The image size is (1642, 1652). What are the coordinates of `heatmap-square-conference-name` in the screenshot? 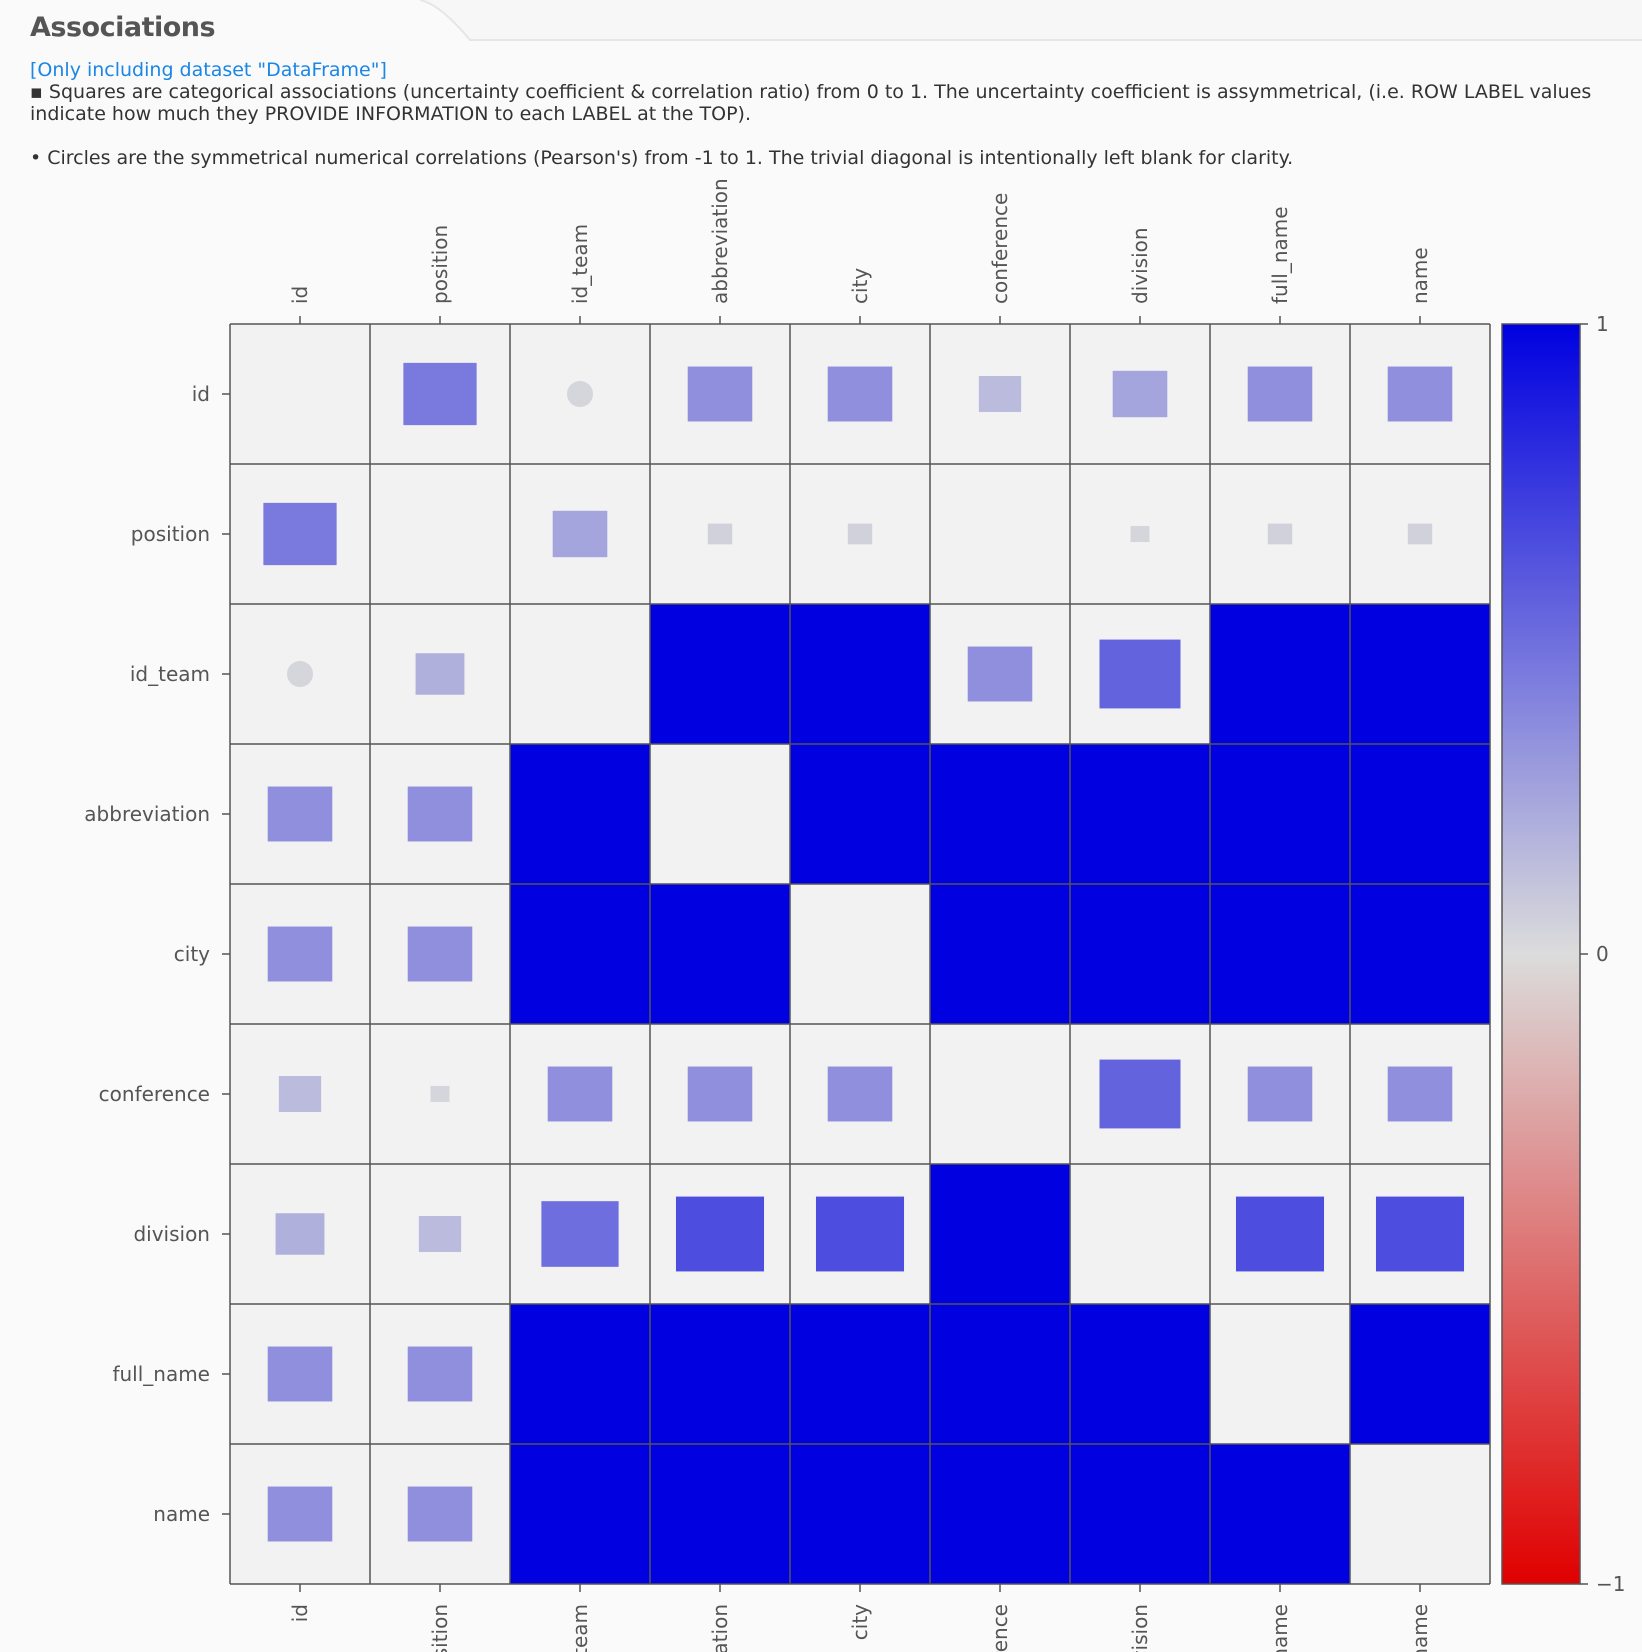 It's located at (1420, 1094).